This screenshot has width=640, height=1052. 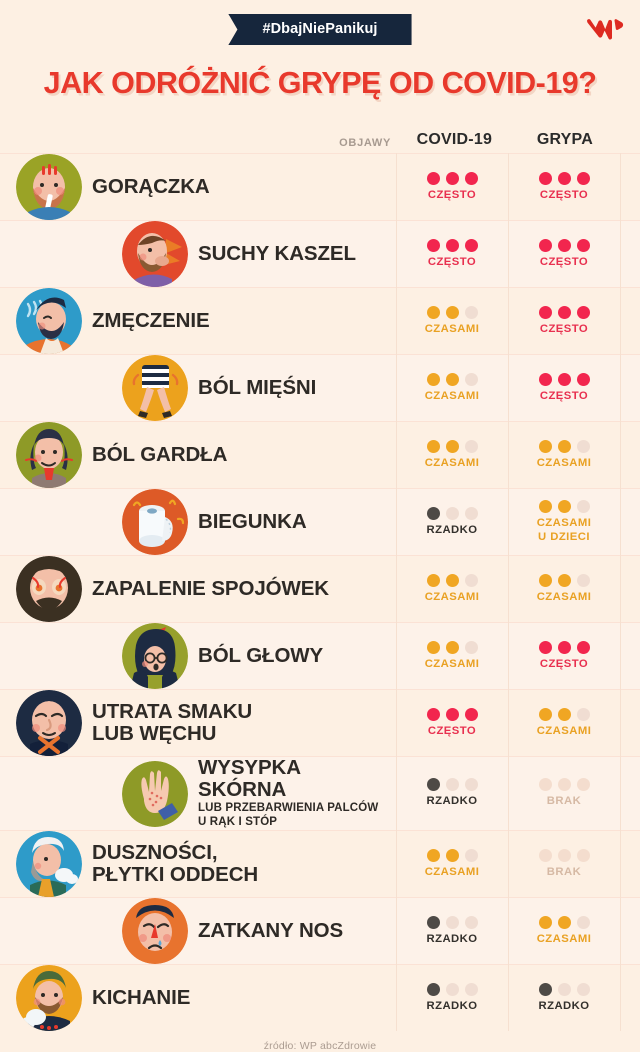 I want to click on column-divider-right, so click(x=620, y=592).